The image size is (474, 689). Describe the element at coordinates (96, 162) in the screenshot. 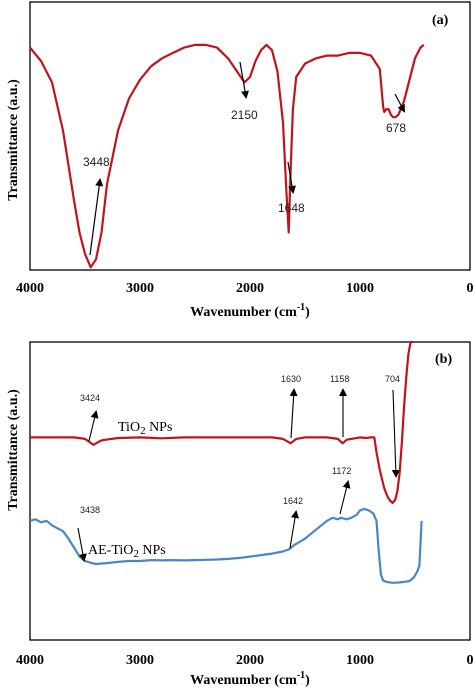

I see `annotation-3448: 3448` at that location.